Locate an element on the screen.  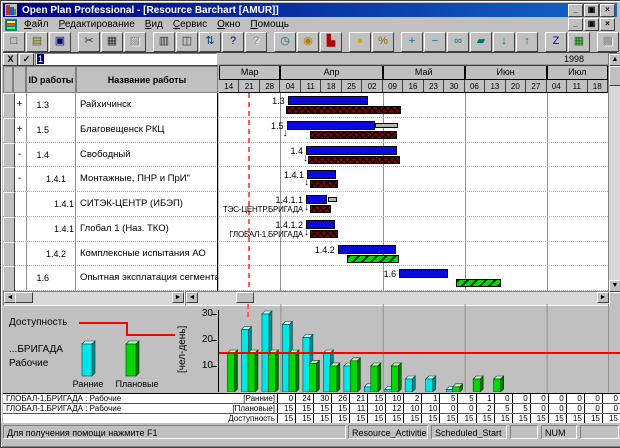
table-horizontal-scrollbar: ◄ ► is located at coordinates (94, 298).